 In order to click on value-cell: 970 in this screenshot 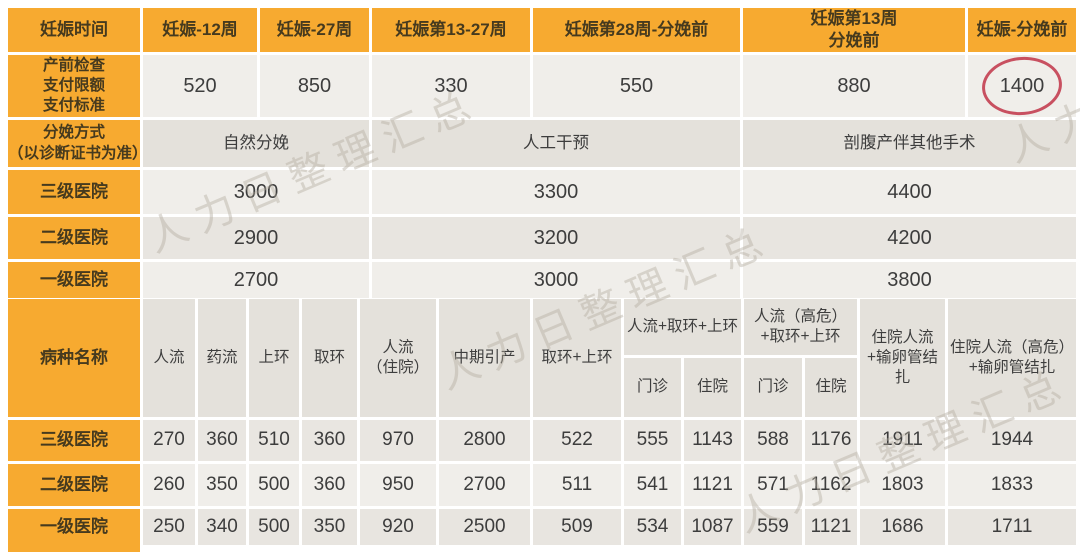, I will do `click(398, 440)`.